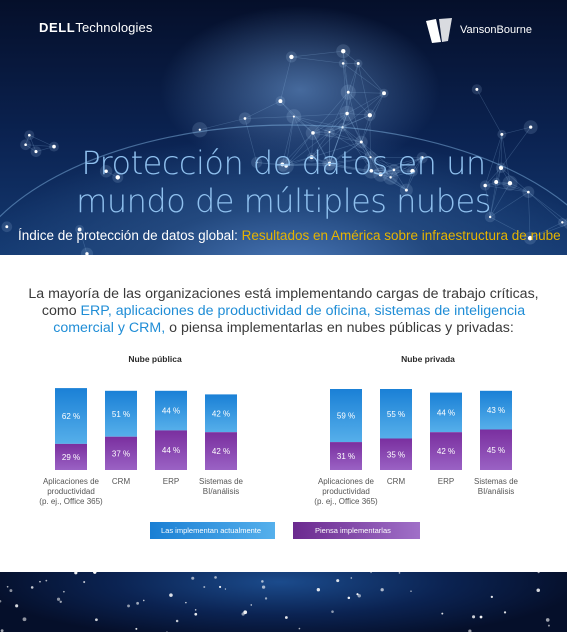  What do you see at coordinates (71, 416) in the screenshot?
I see `data-label-implemented: 62 %` at bounding box center [71, 416].